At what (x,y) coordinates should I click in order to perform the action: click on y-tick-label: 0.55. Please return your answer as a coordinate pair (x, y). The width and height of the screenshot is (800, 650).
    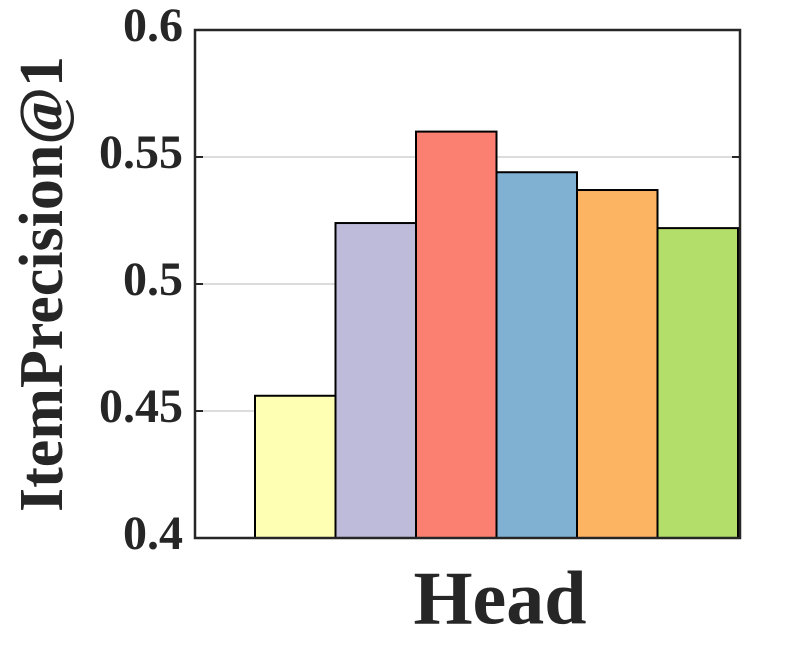
    Looking at the image, I should click on (141, 152).